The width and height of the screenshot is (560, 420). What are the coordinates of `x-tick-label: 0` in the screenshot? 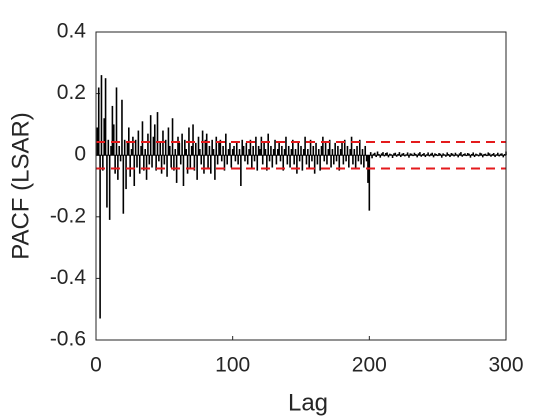 It's located at (96, 365).